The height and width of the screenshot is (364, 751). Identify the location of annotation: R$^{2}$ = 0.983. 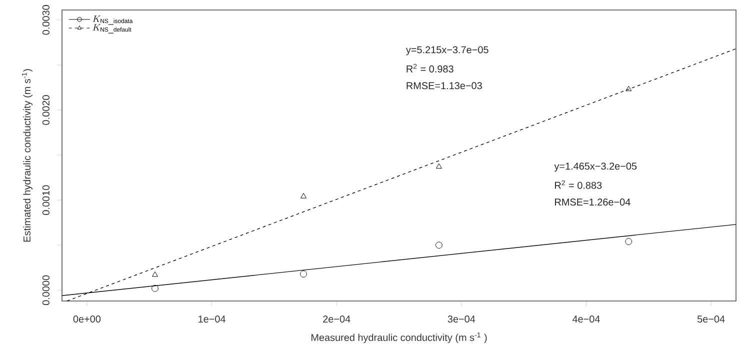
(430, 68).